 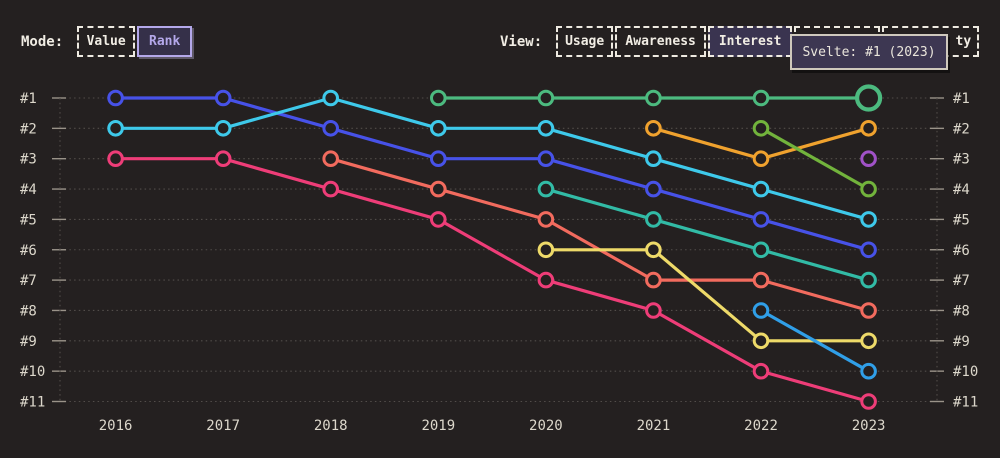 What do you see at coordinates (42, 41) in the screenshot?
I see `mode-label: Mode:` at bounding box center [42, 41].